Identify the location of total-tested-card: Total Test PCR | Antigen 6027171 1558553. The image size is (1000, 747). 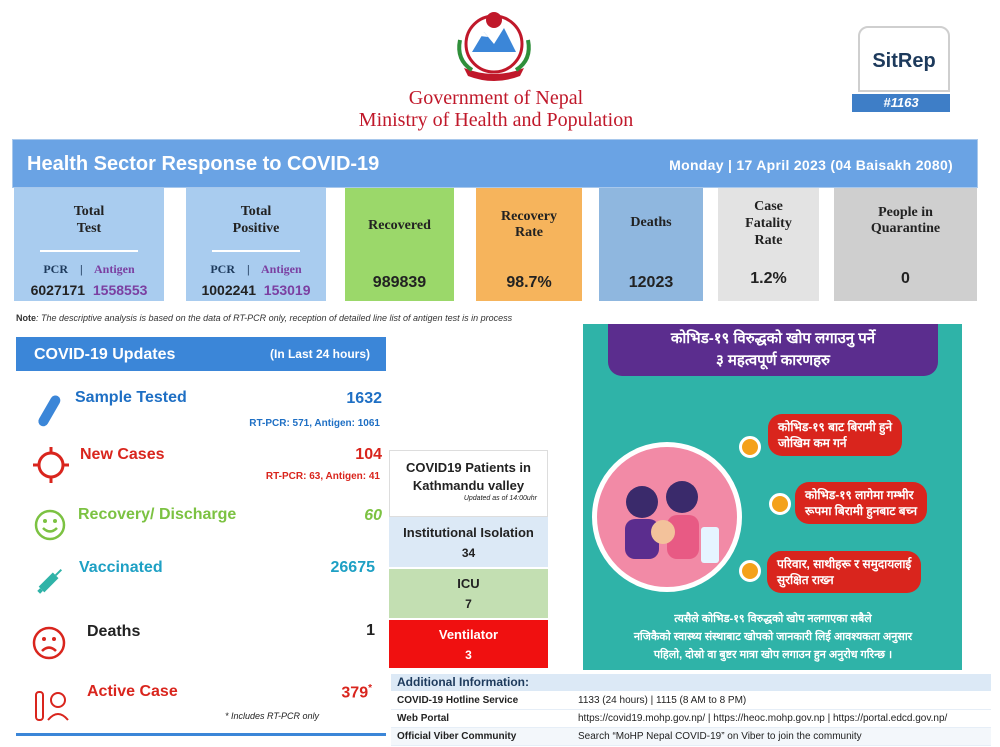
(89, 244).